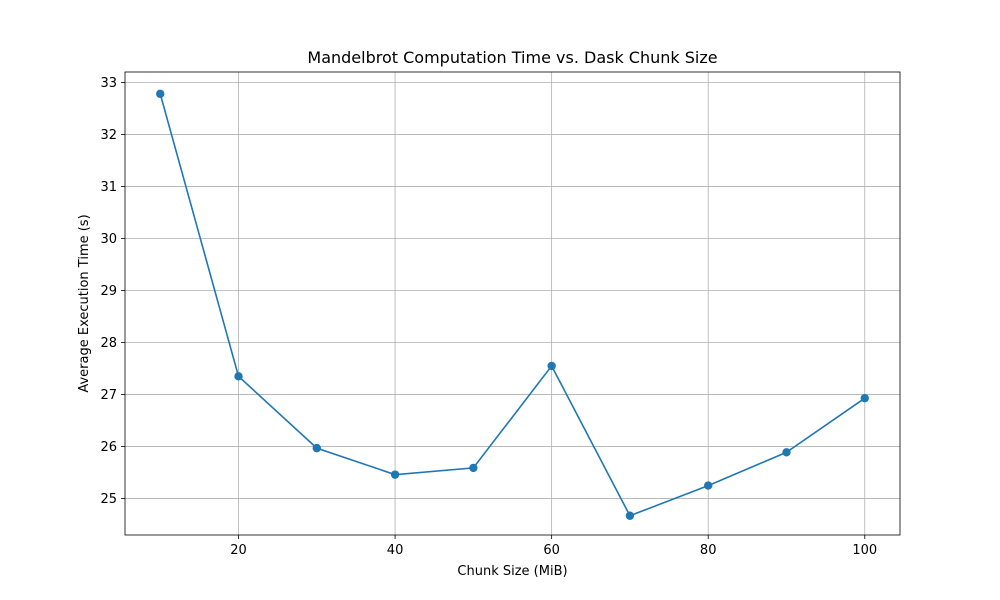 This screenshot has height=600, width=1000. I want to click on y-tick-label: 26, so click(108, 447).